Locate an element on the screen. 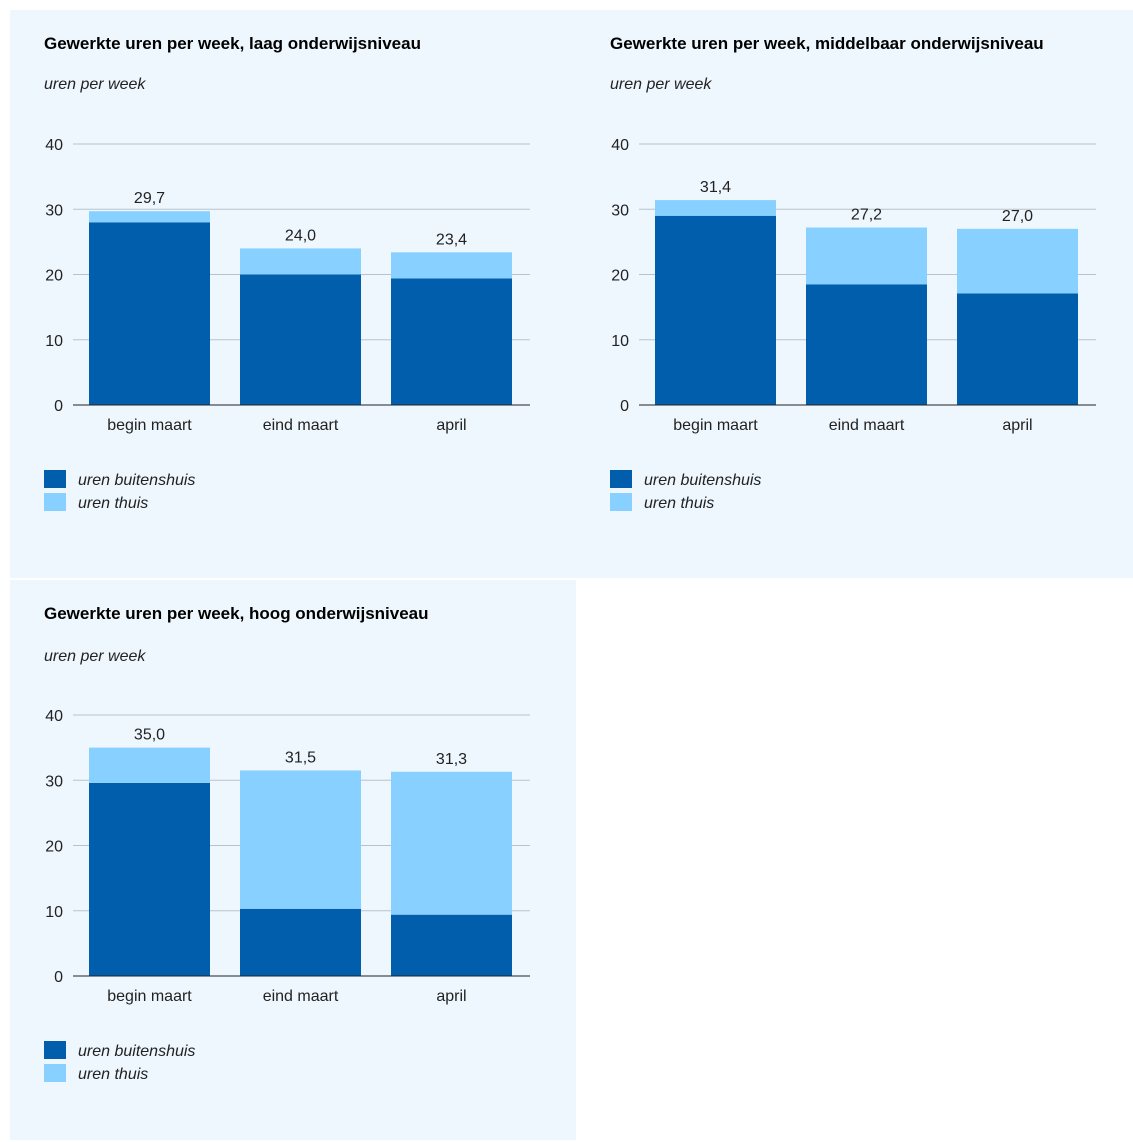 The width and height of the screenshot is (1133, 1142). data-label: 31,4 is located at coordinates (715, 187).